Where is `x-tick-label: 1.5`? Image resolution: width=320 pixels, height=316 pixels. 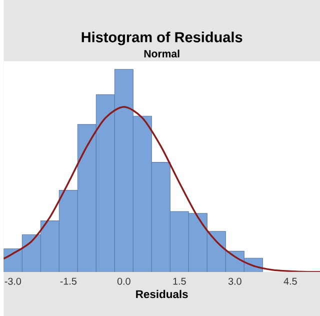 x-tick-label: 1.5 is located at coordinates (179, 281).